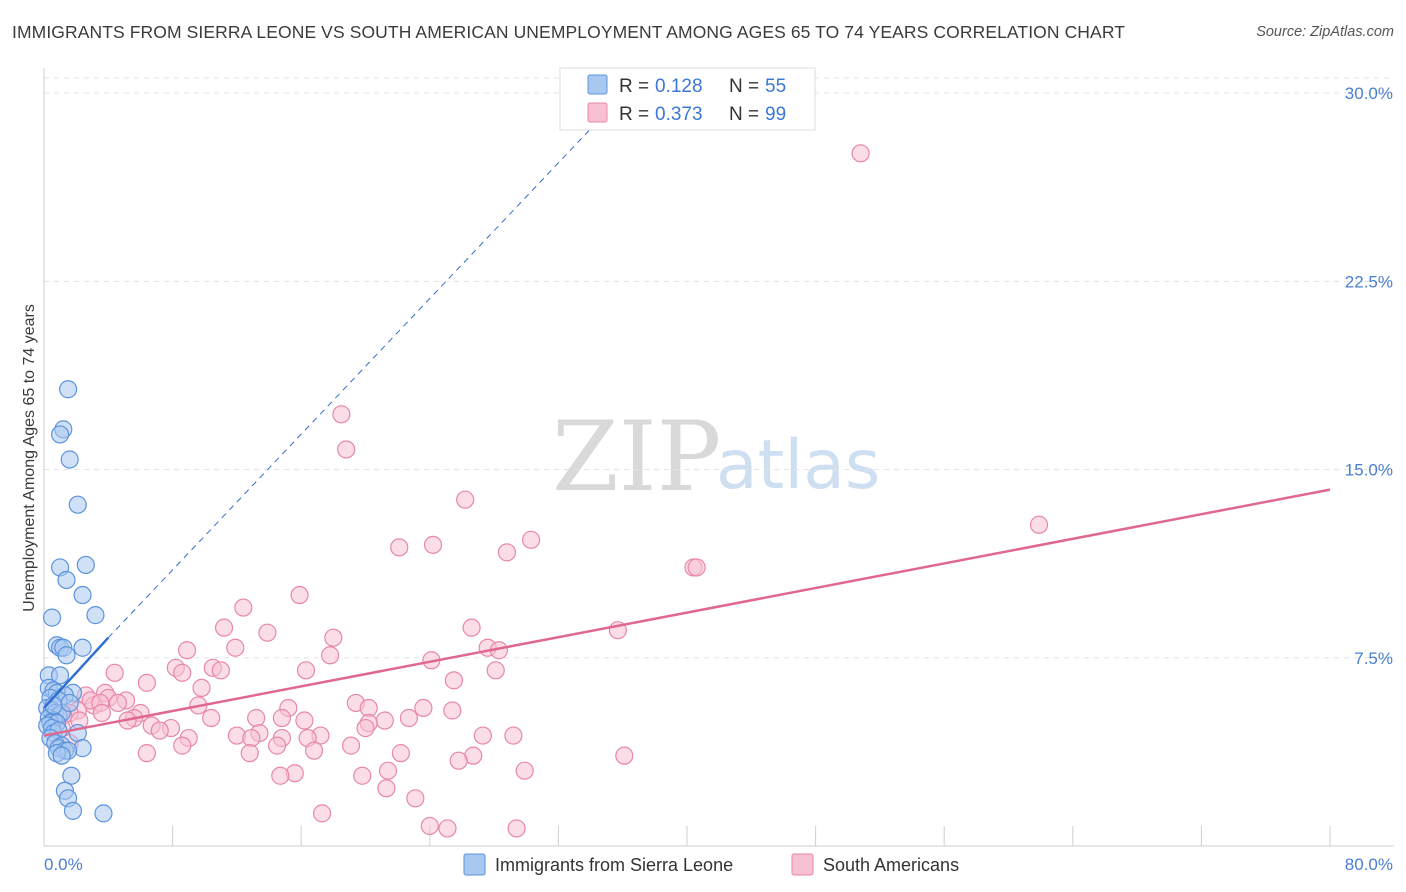  I want to click on y-tick-label: 22.5%, so click(1369, 281).